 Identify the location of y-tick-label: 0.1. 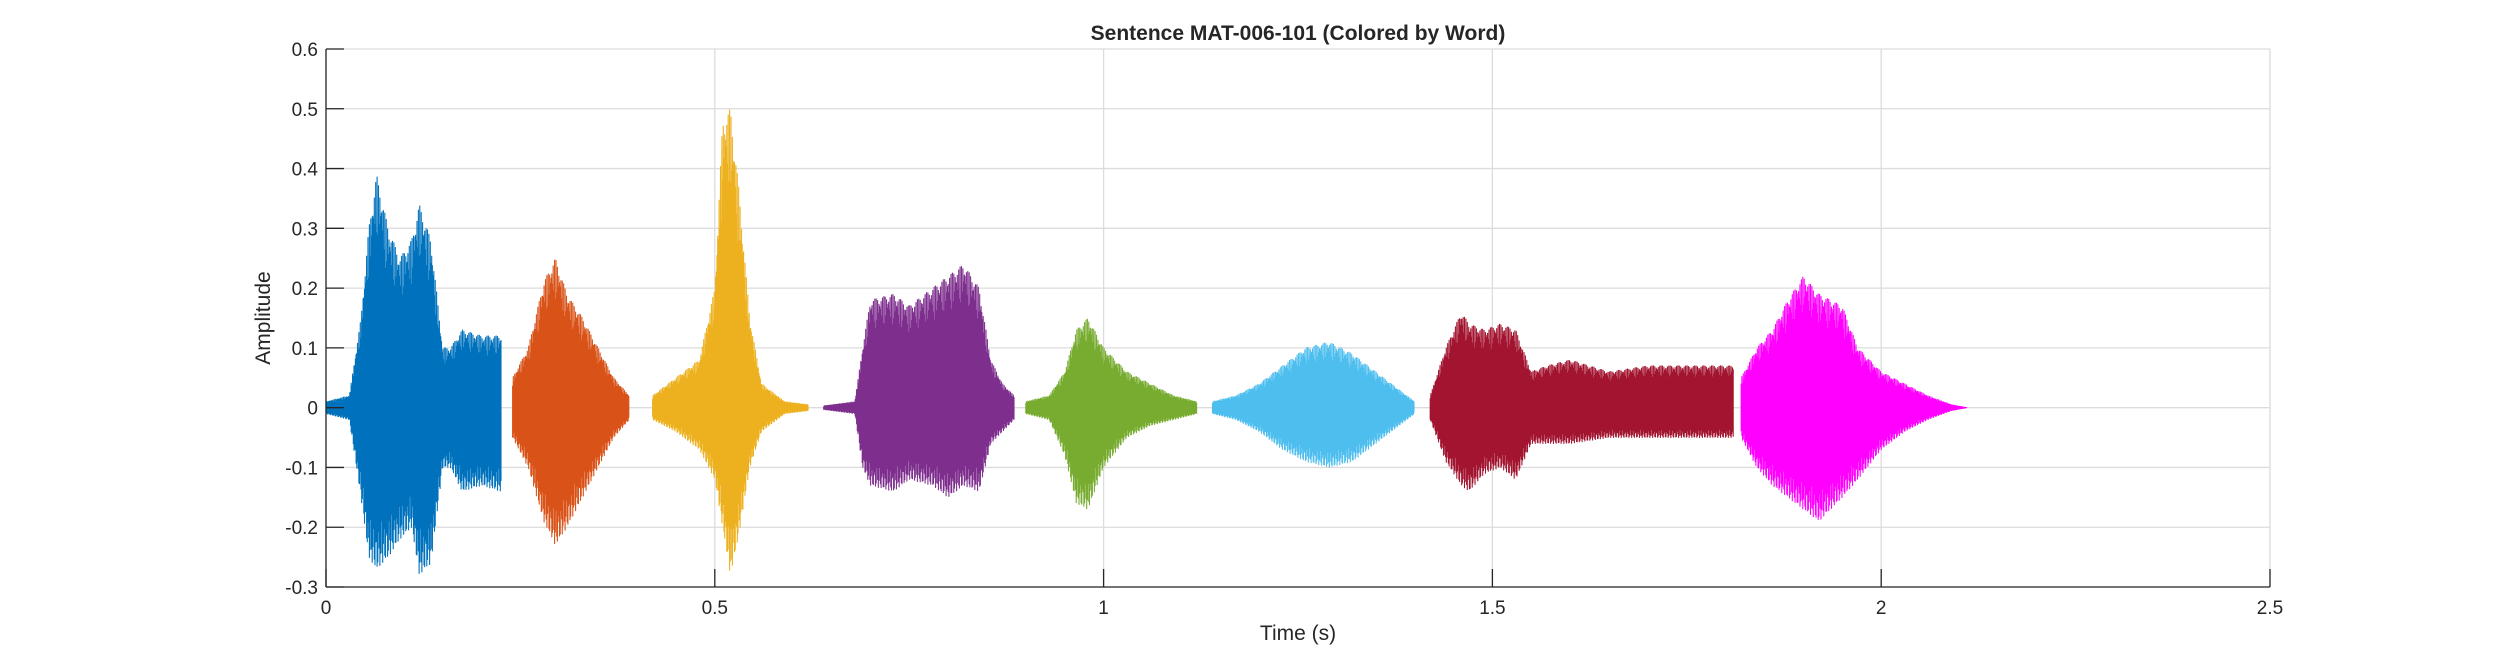
(305, 349).